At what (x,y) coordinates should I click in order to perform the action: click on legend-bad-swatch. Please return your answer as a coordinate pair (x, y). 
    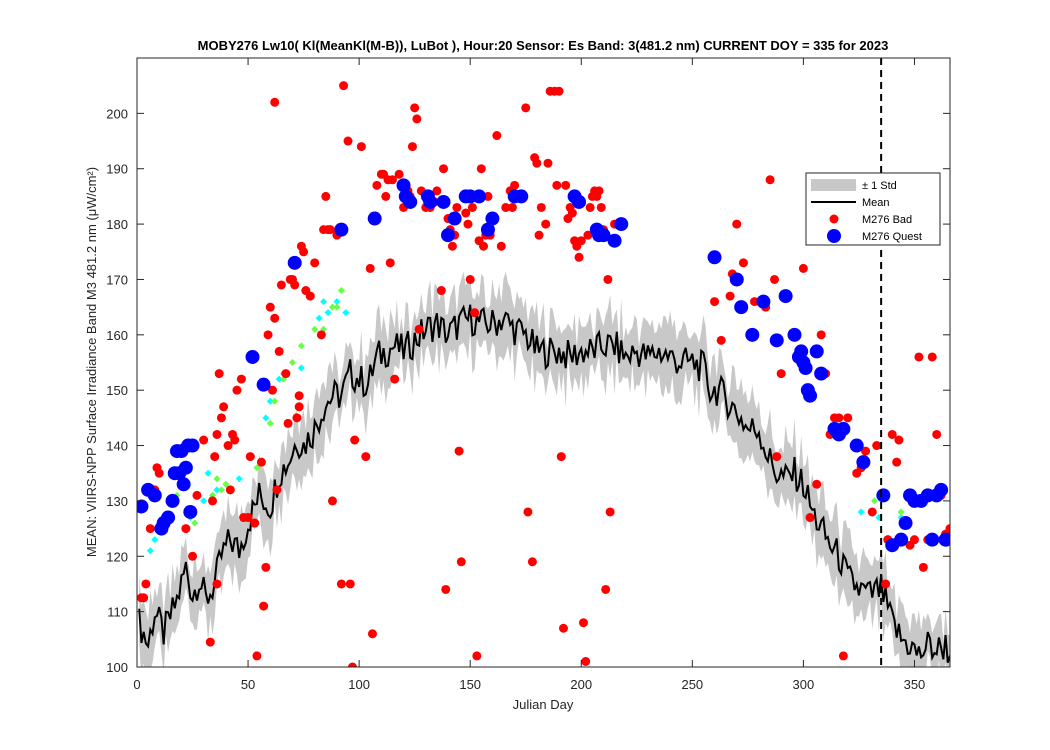
    Looking at the image, I should click on (834, 219).